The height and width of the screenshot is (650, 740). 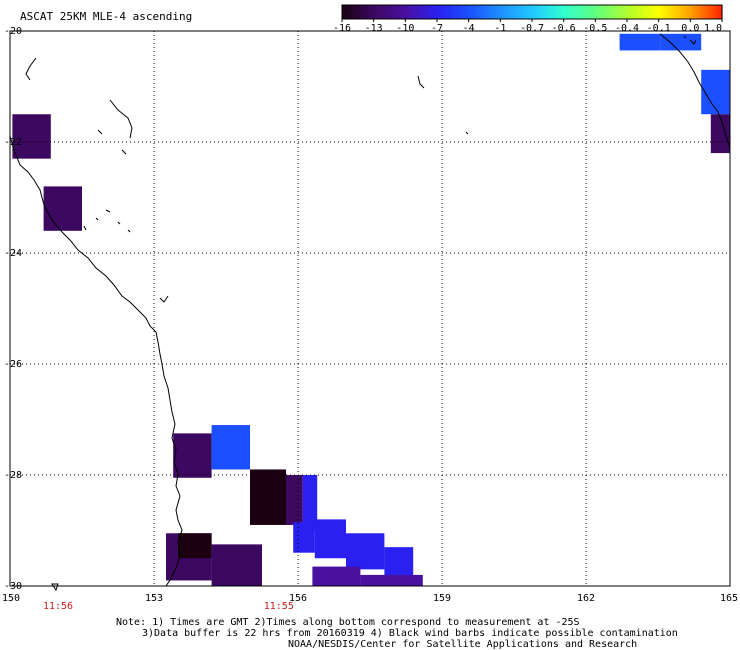 What do you see at coordinates (13, 586) in the screenshot?
I see `lat-tick-label: -30` at bounding box center [13, 586].